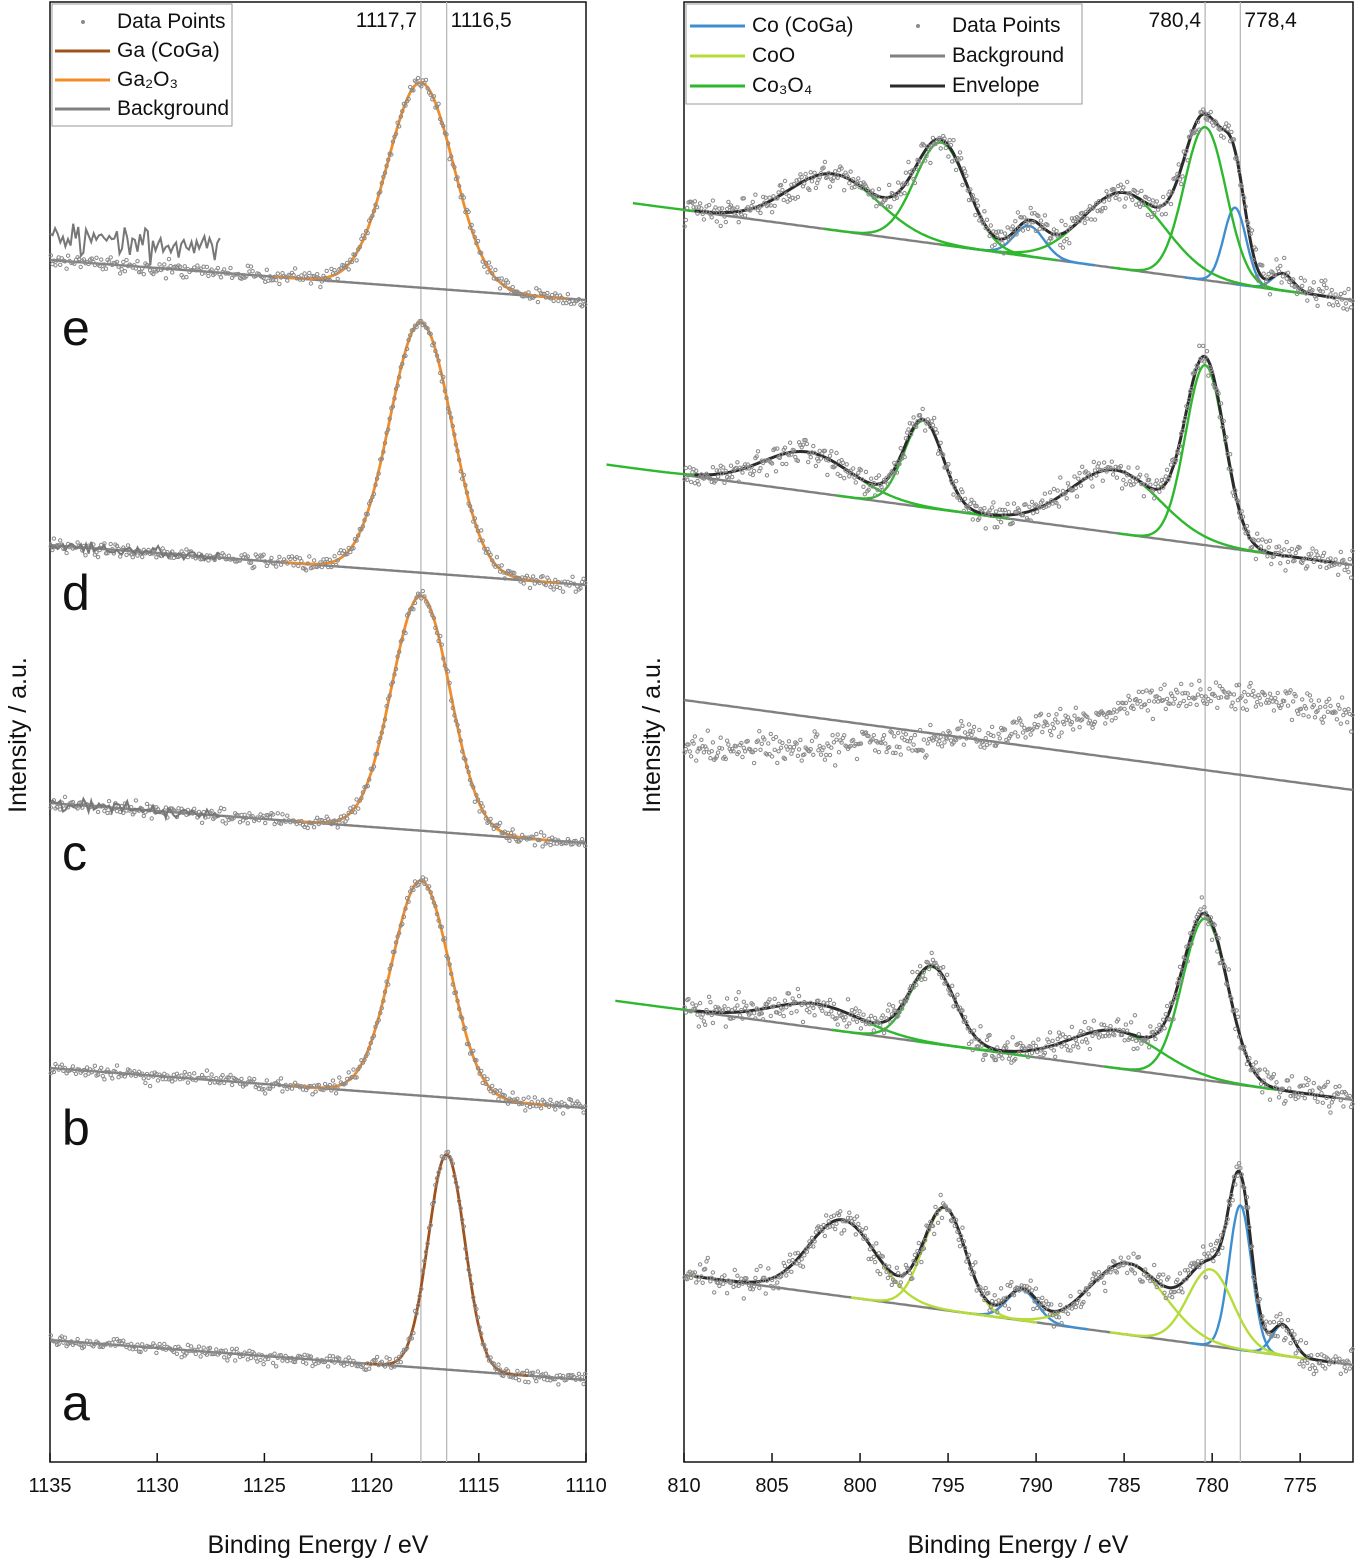  What do you see at coordinates (49, 1486) in the screenshot?
I see `ga-tick-label: 1135` at bounding box center [49, 1486].